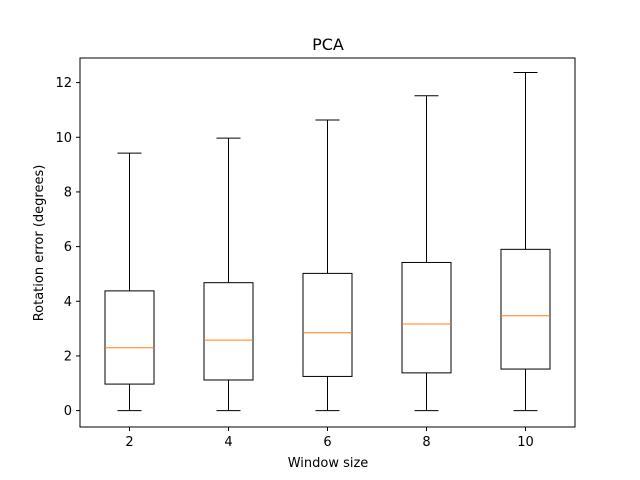 This screenshot has height=480, width=640. Describe the element at coordinates (426, 442) in the screenshot. I see `x-tick-label-8: 8` at that location.